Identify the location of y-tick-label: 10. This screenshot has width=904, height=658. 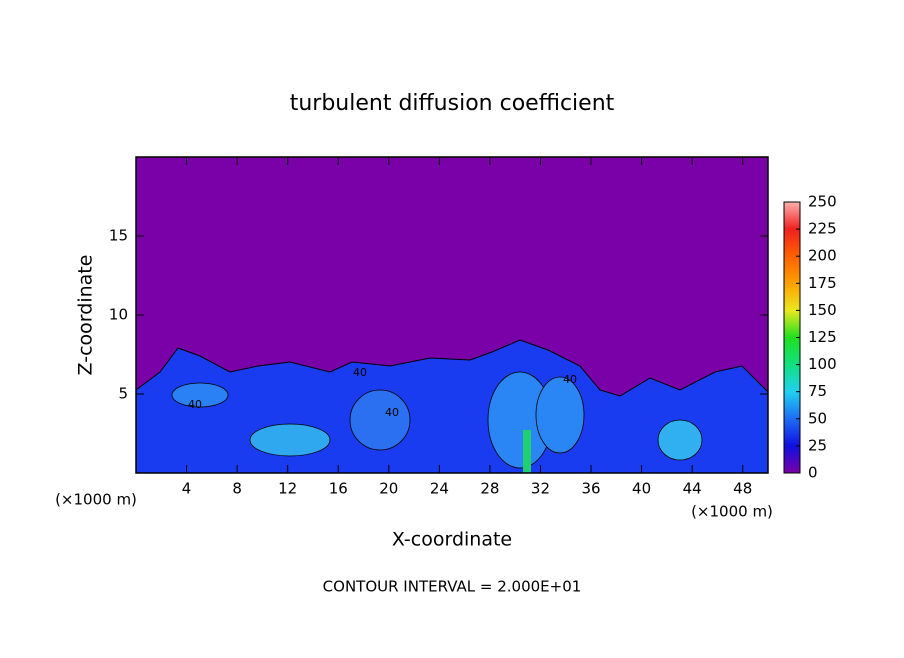
(118, 315).